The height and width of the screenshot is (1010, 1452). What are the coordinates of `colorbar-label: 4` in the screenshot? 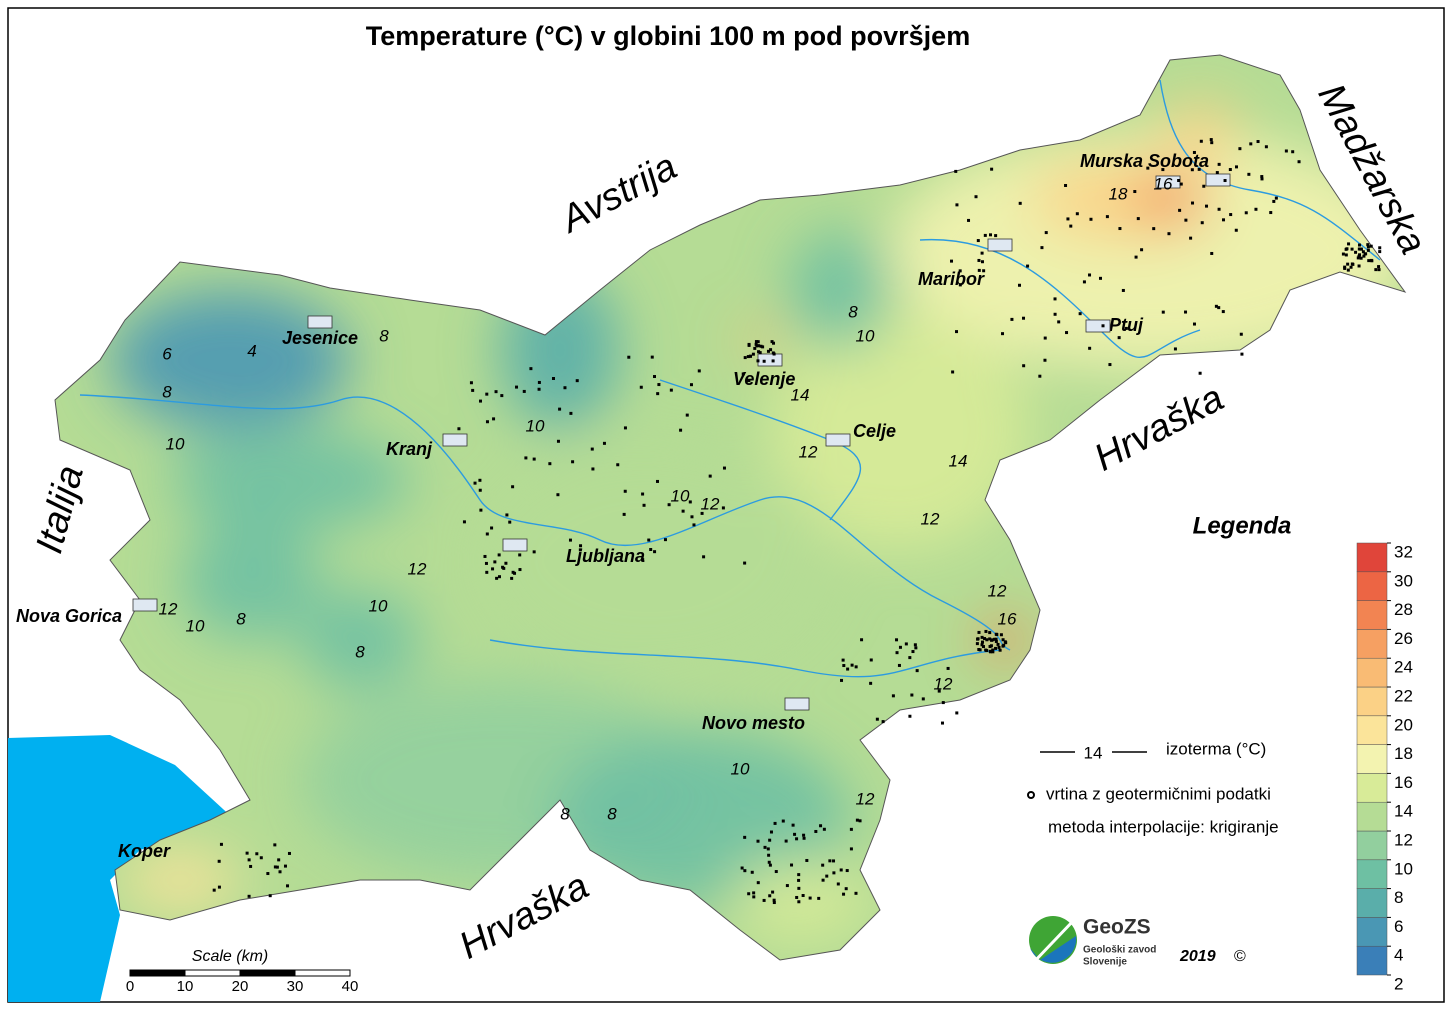 It's located at (1398, 955).